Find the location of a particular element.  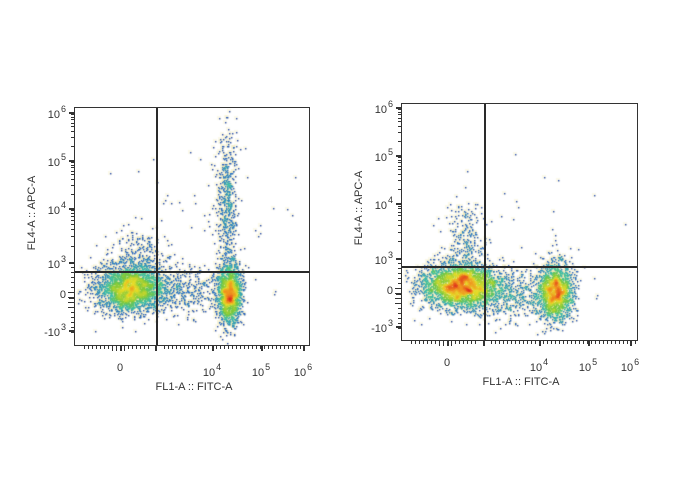

y-tick-label: 10⁵ is located at coordinates (56, 160).